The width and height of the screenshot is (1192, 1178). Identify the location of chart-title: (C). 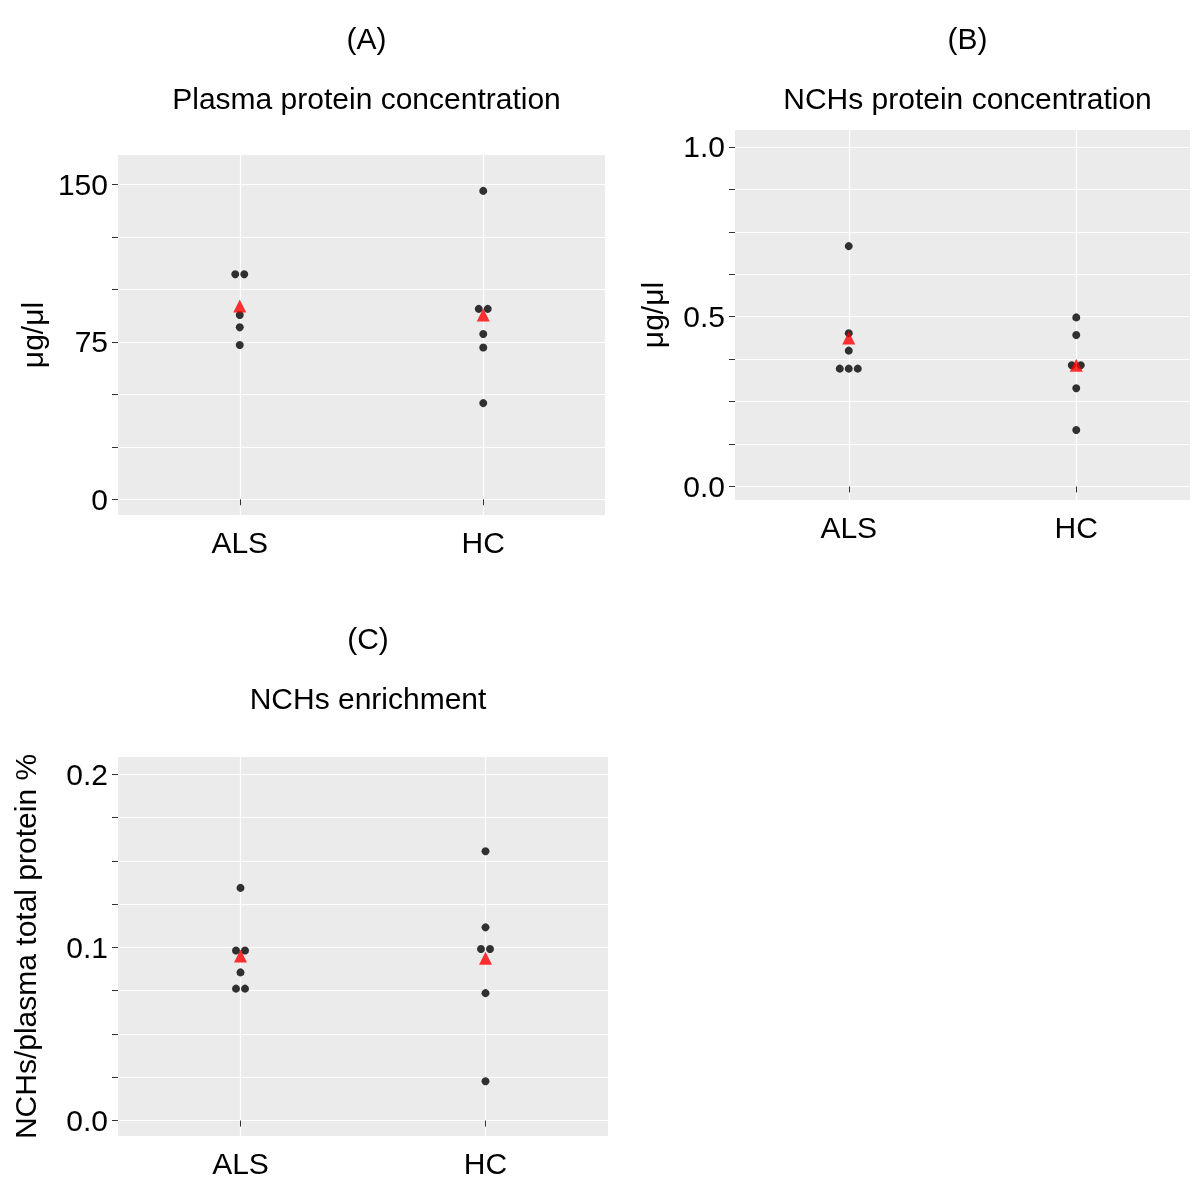
(368, 638).